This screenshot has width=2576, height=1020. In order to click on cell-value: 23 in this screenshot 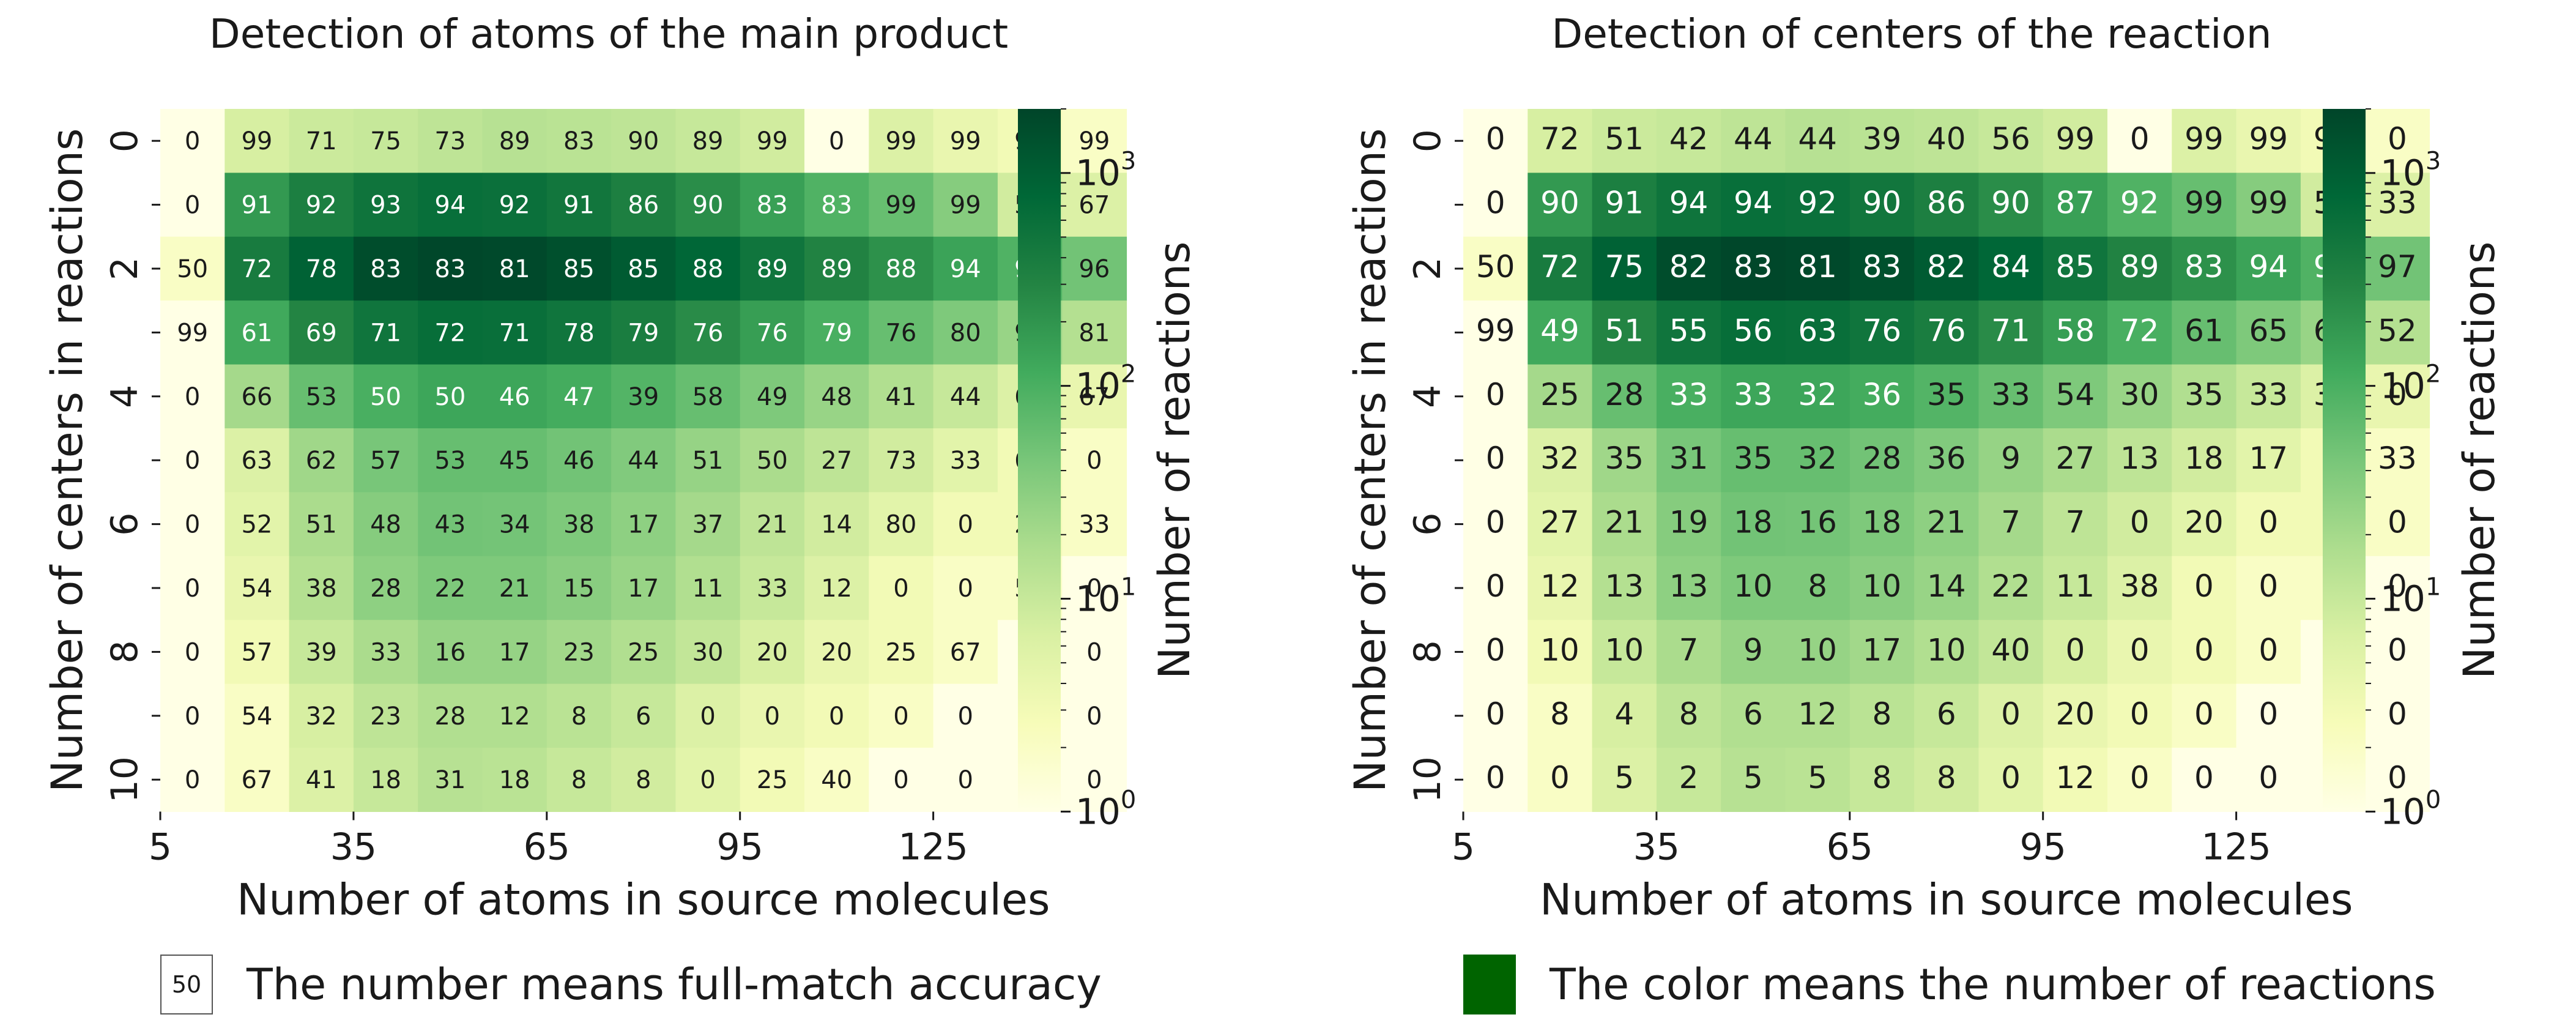, I will do `click(579, 652)`.